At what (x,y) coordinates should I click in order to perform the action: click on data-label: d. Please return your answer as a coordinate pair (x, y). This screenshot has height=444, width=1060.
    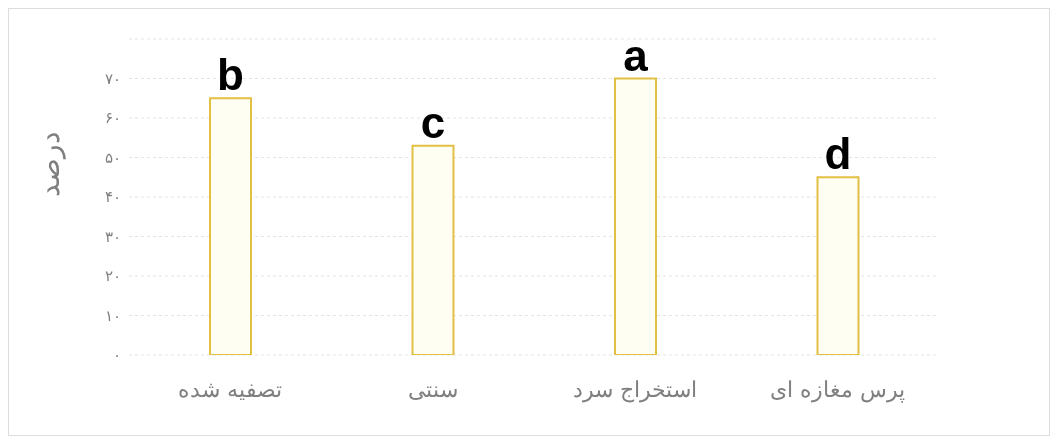
    Looking at the image, I should click on (838, 154).